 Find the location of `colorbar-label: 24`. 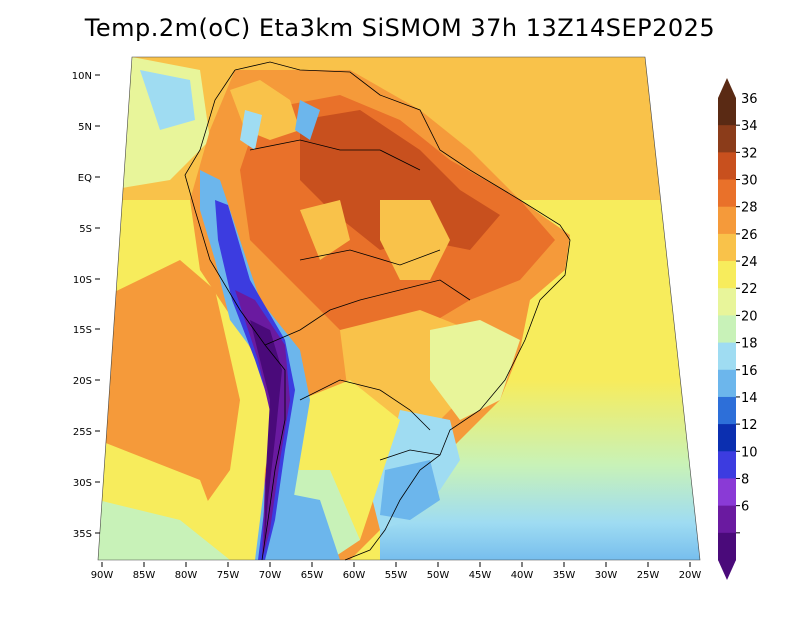

colorbar-label: 24 is located at coordinates (749, 262).